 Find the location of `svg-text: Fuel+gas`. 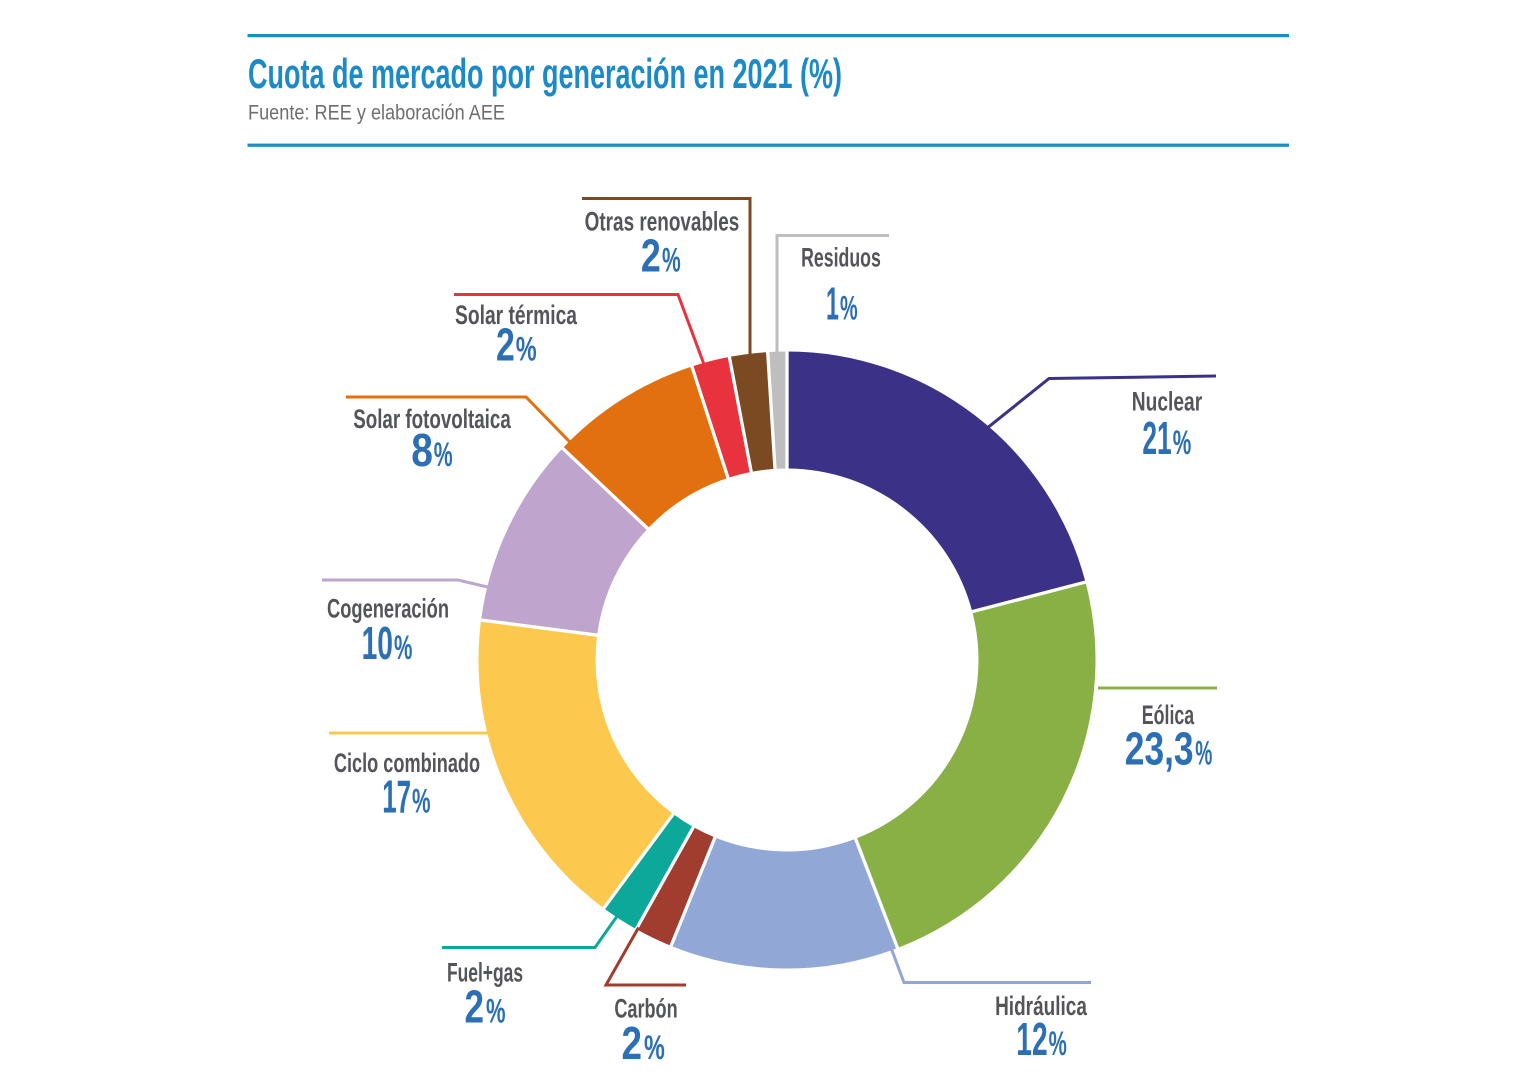

svg-text: Fuel+gas is located at coordinates (485, 973).